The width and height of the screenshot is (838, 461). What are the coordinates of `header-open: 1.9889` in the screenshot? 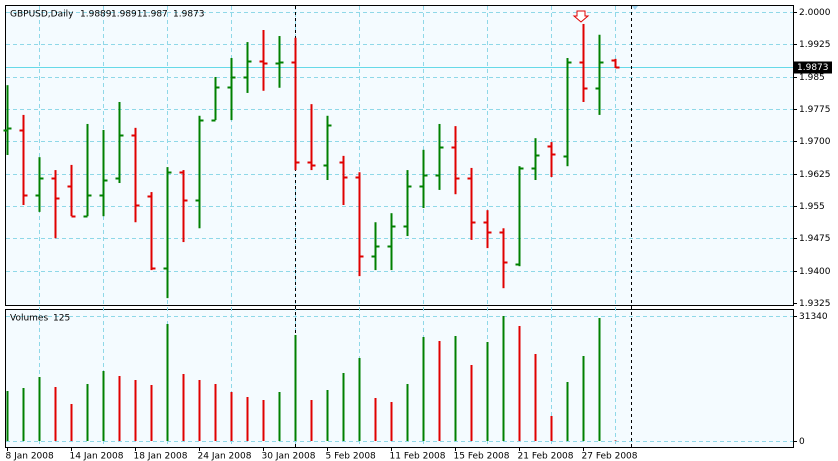 It's located at (96, 15).